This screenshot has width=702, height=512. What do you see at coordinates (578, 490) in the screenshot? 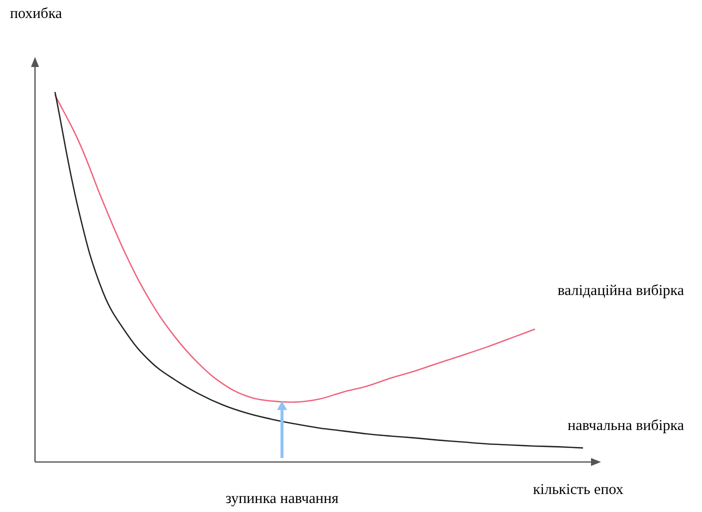
I see `x-axis-title: кількість епох` at bounding box center [578, 490].